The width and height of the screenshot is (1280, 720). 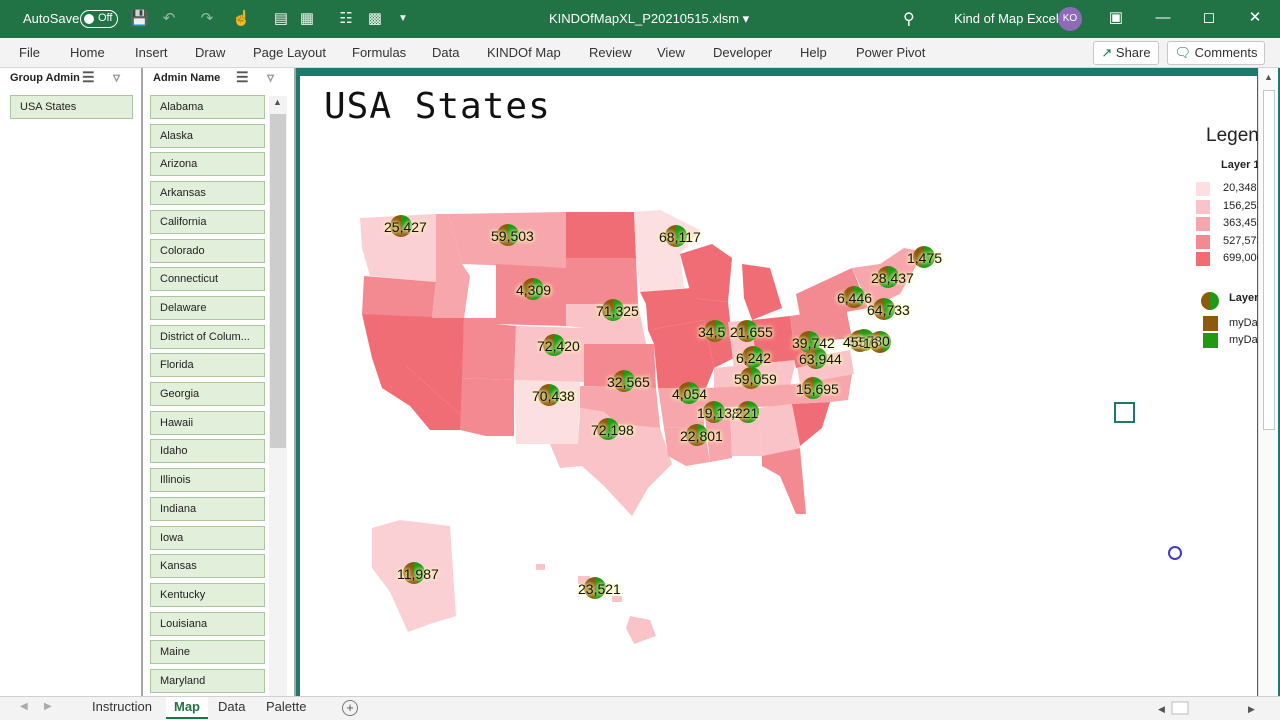 I want to click on state-tennessee, so click(x=752, y=396).